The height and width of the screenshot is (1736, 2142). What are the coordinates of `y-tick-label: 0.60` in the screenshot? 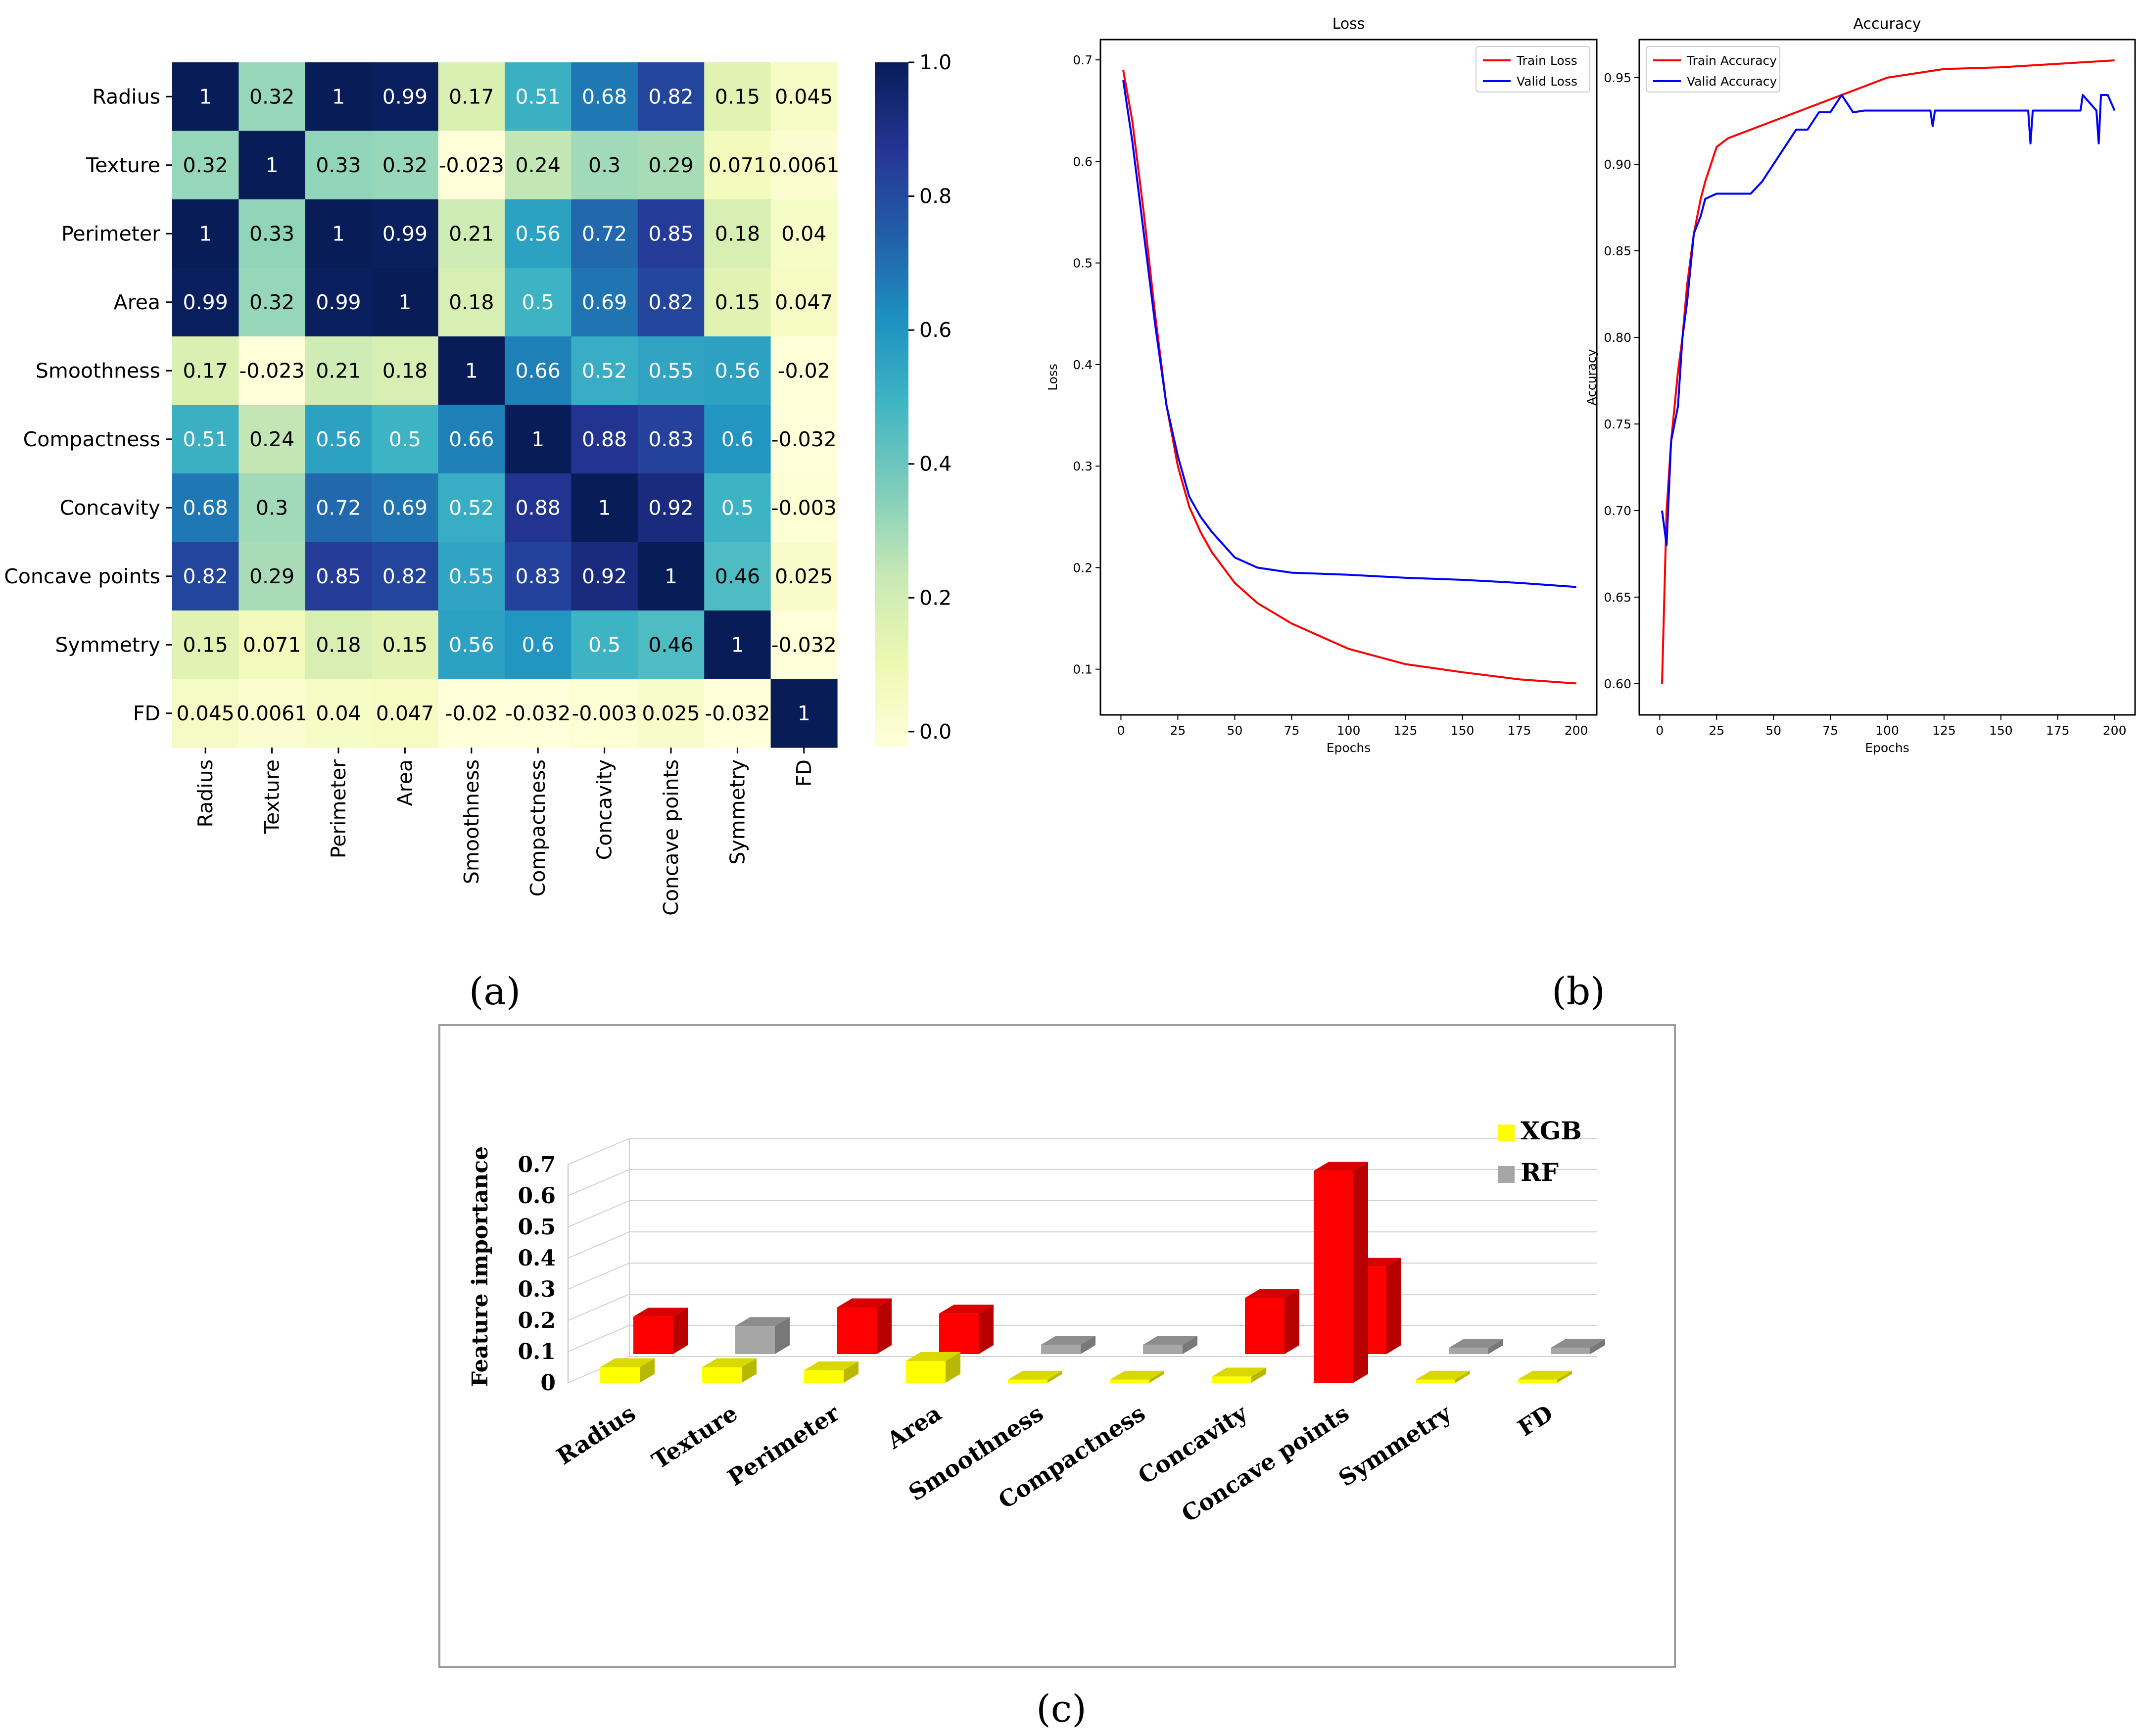 It's located at (1617, 684).